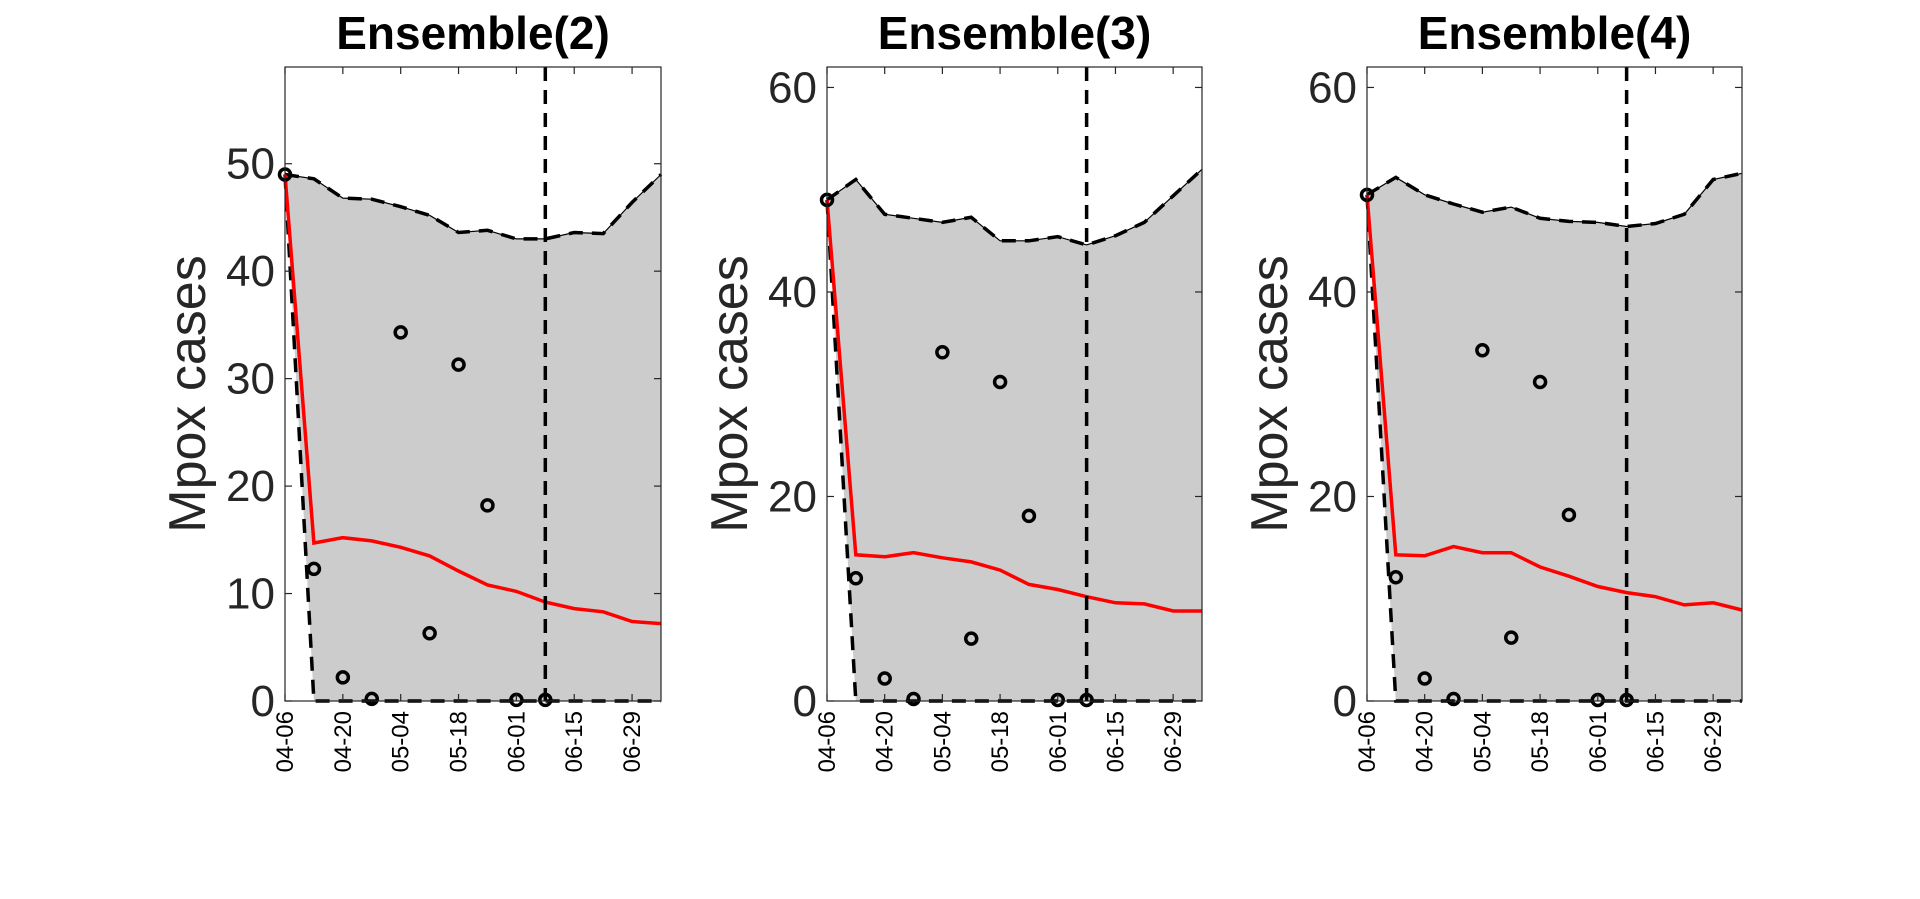 This screenshot has width=1920, height=899. What do you see at coordinates (1555, 33) in the screenshot?
I see `chart-title: Ensemble(4)` at bounding box center [1555, 33].